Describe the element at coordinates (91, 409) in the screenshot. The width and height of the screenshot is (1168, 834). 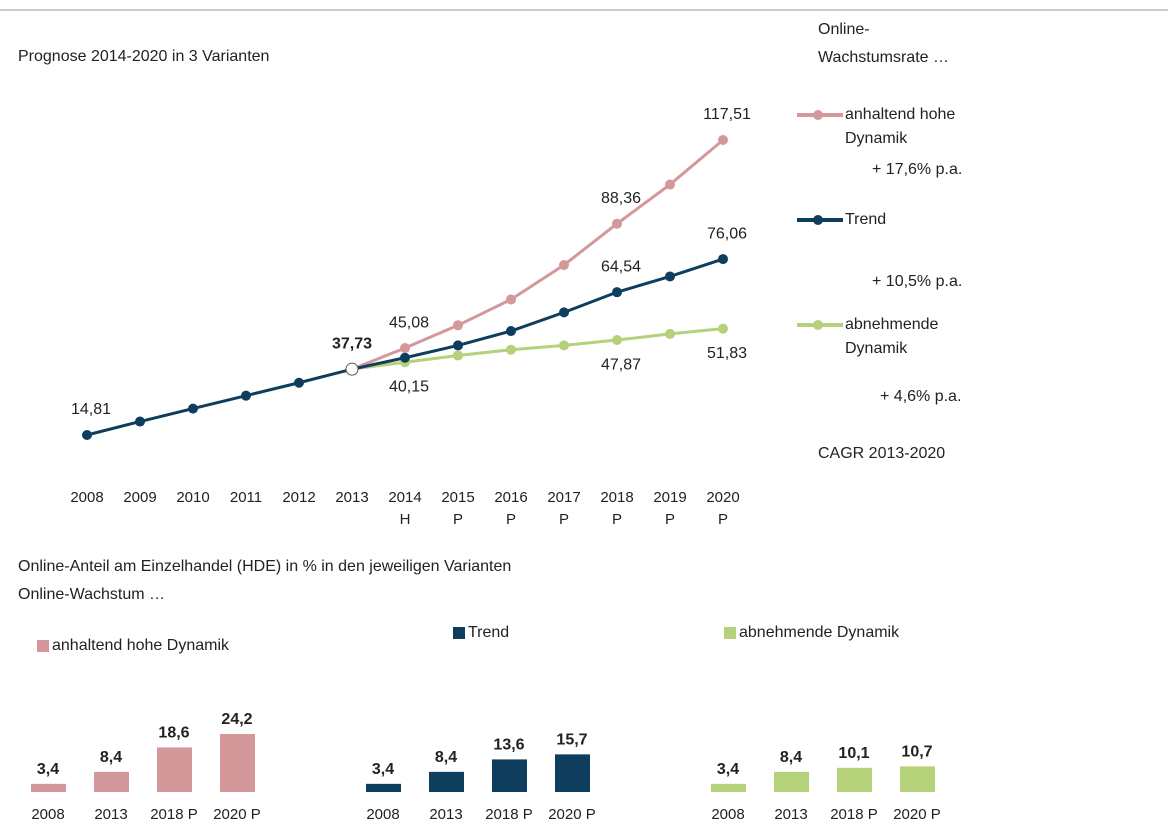
I see `value-label: 14,81` at that location.